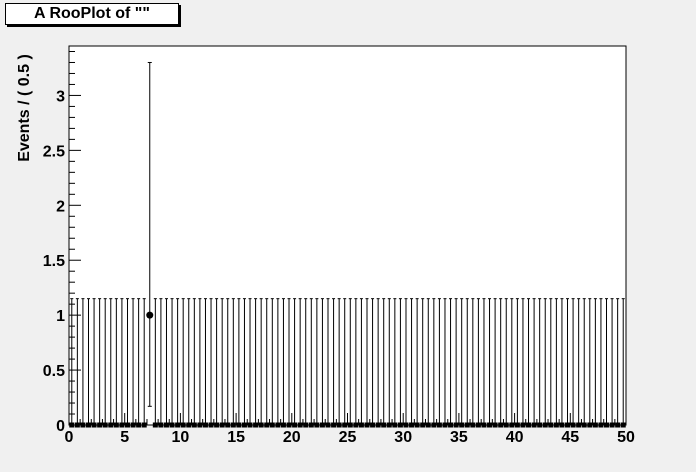  I want to click on y-tick-label: 2, so click(60, 206).